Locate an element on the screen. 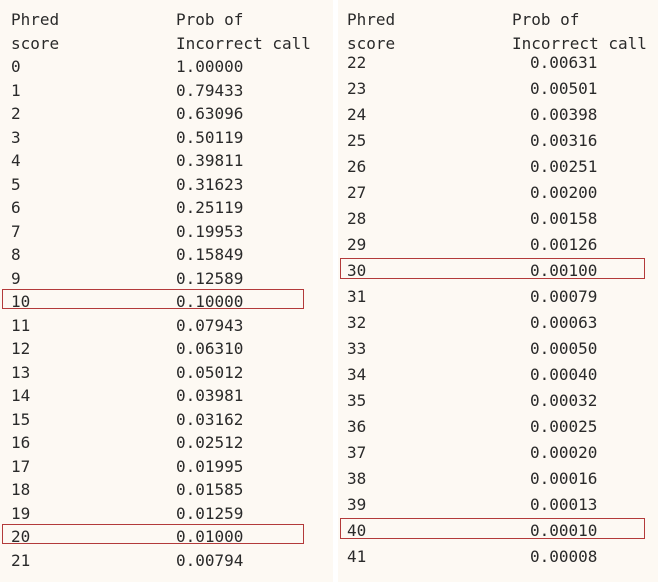 The height and width of the screenshot is (582, 658). error-probability-cell: 0.12589 is located at coordinates (210, 278).